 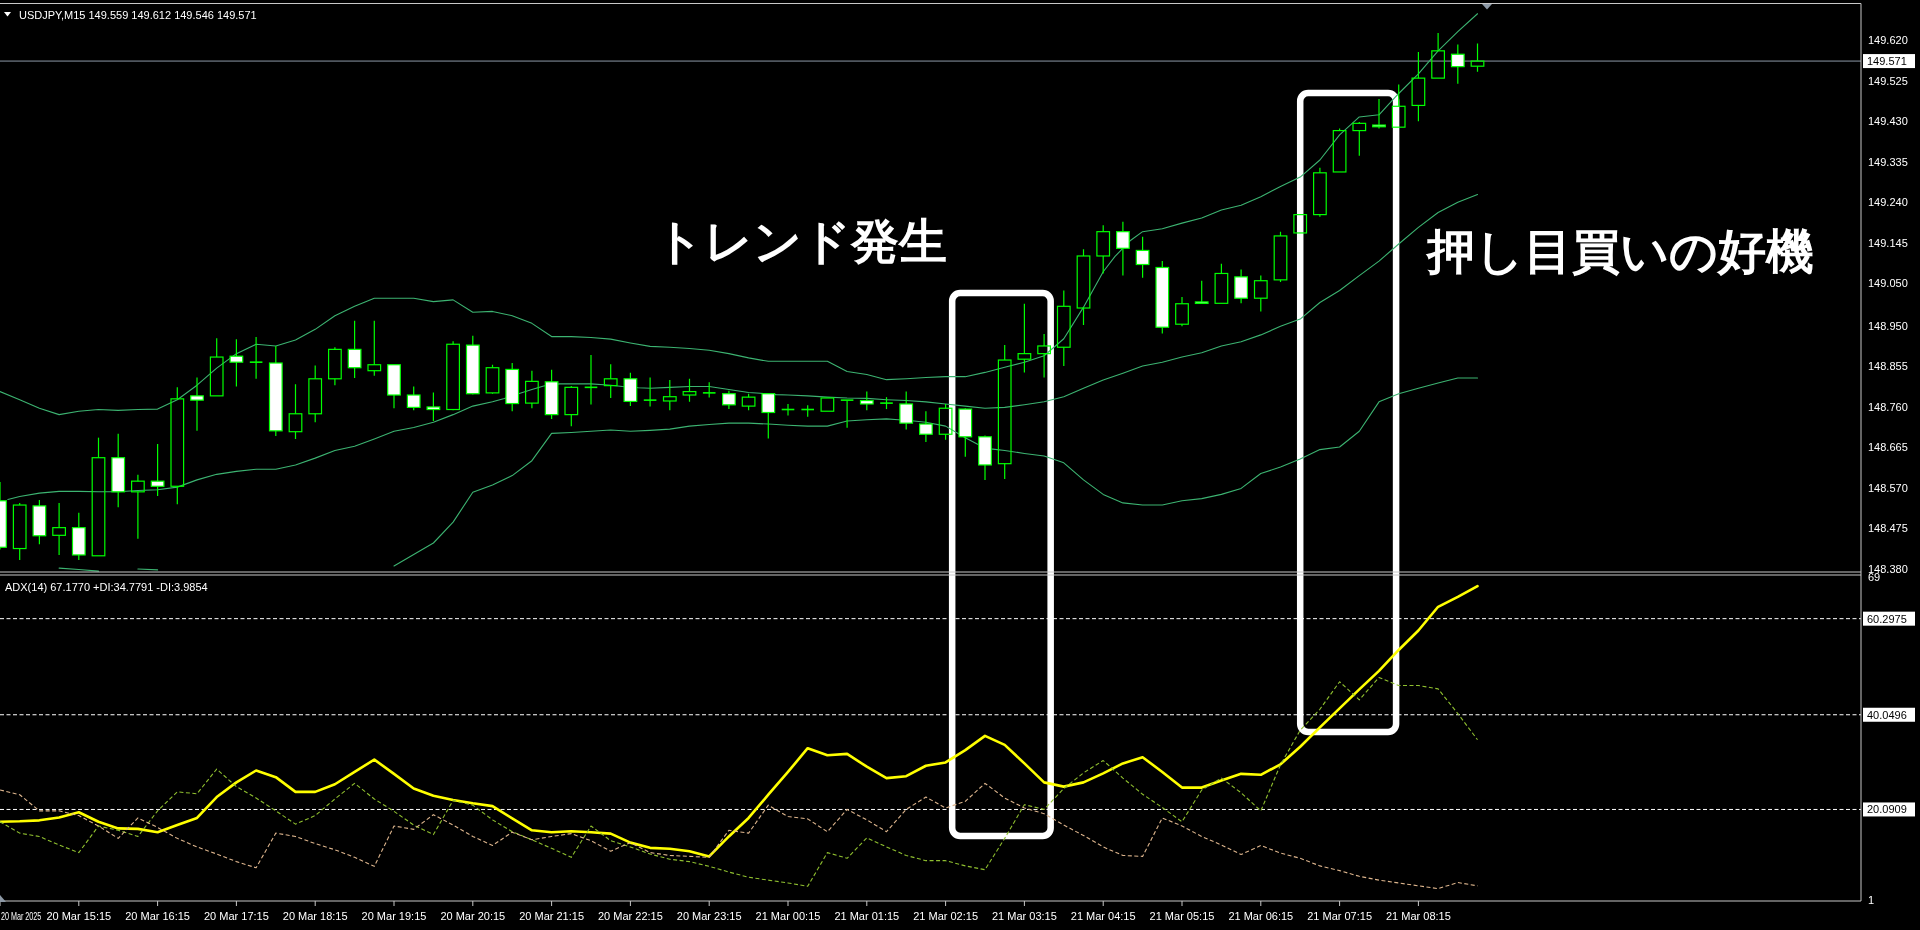 What do you see at coordinates (236, 916) in the screenshot?
I see `x-tick-label: 20 Mar 17:15` at bounding box center [236, 916].